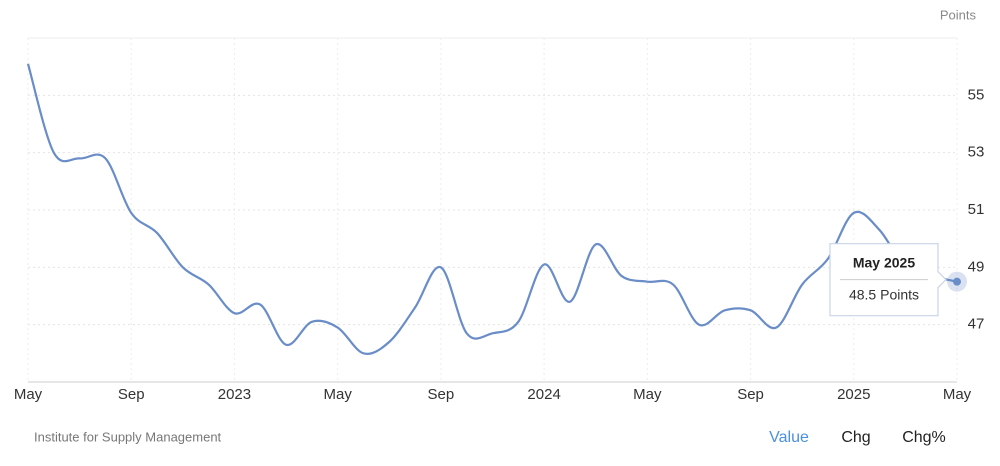 Image resolution: width=1000 pixels, height=466 pixels. I want to click on y-tick-label: 49, so click(976, 266).